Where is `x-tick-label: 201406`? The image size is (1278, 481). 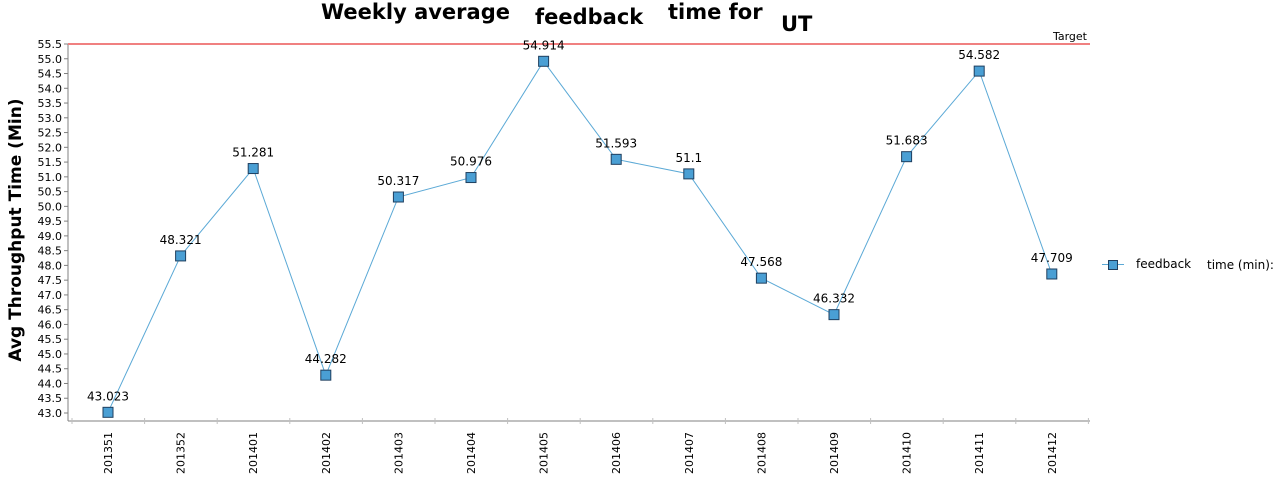 x-tick-label: 201406 is located at coordinates (616, 453).